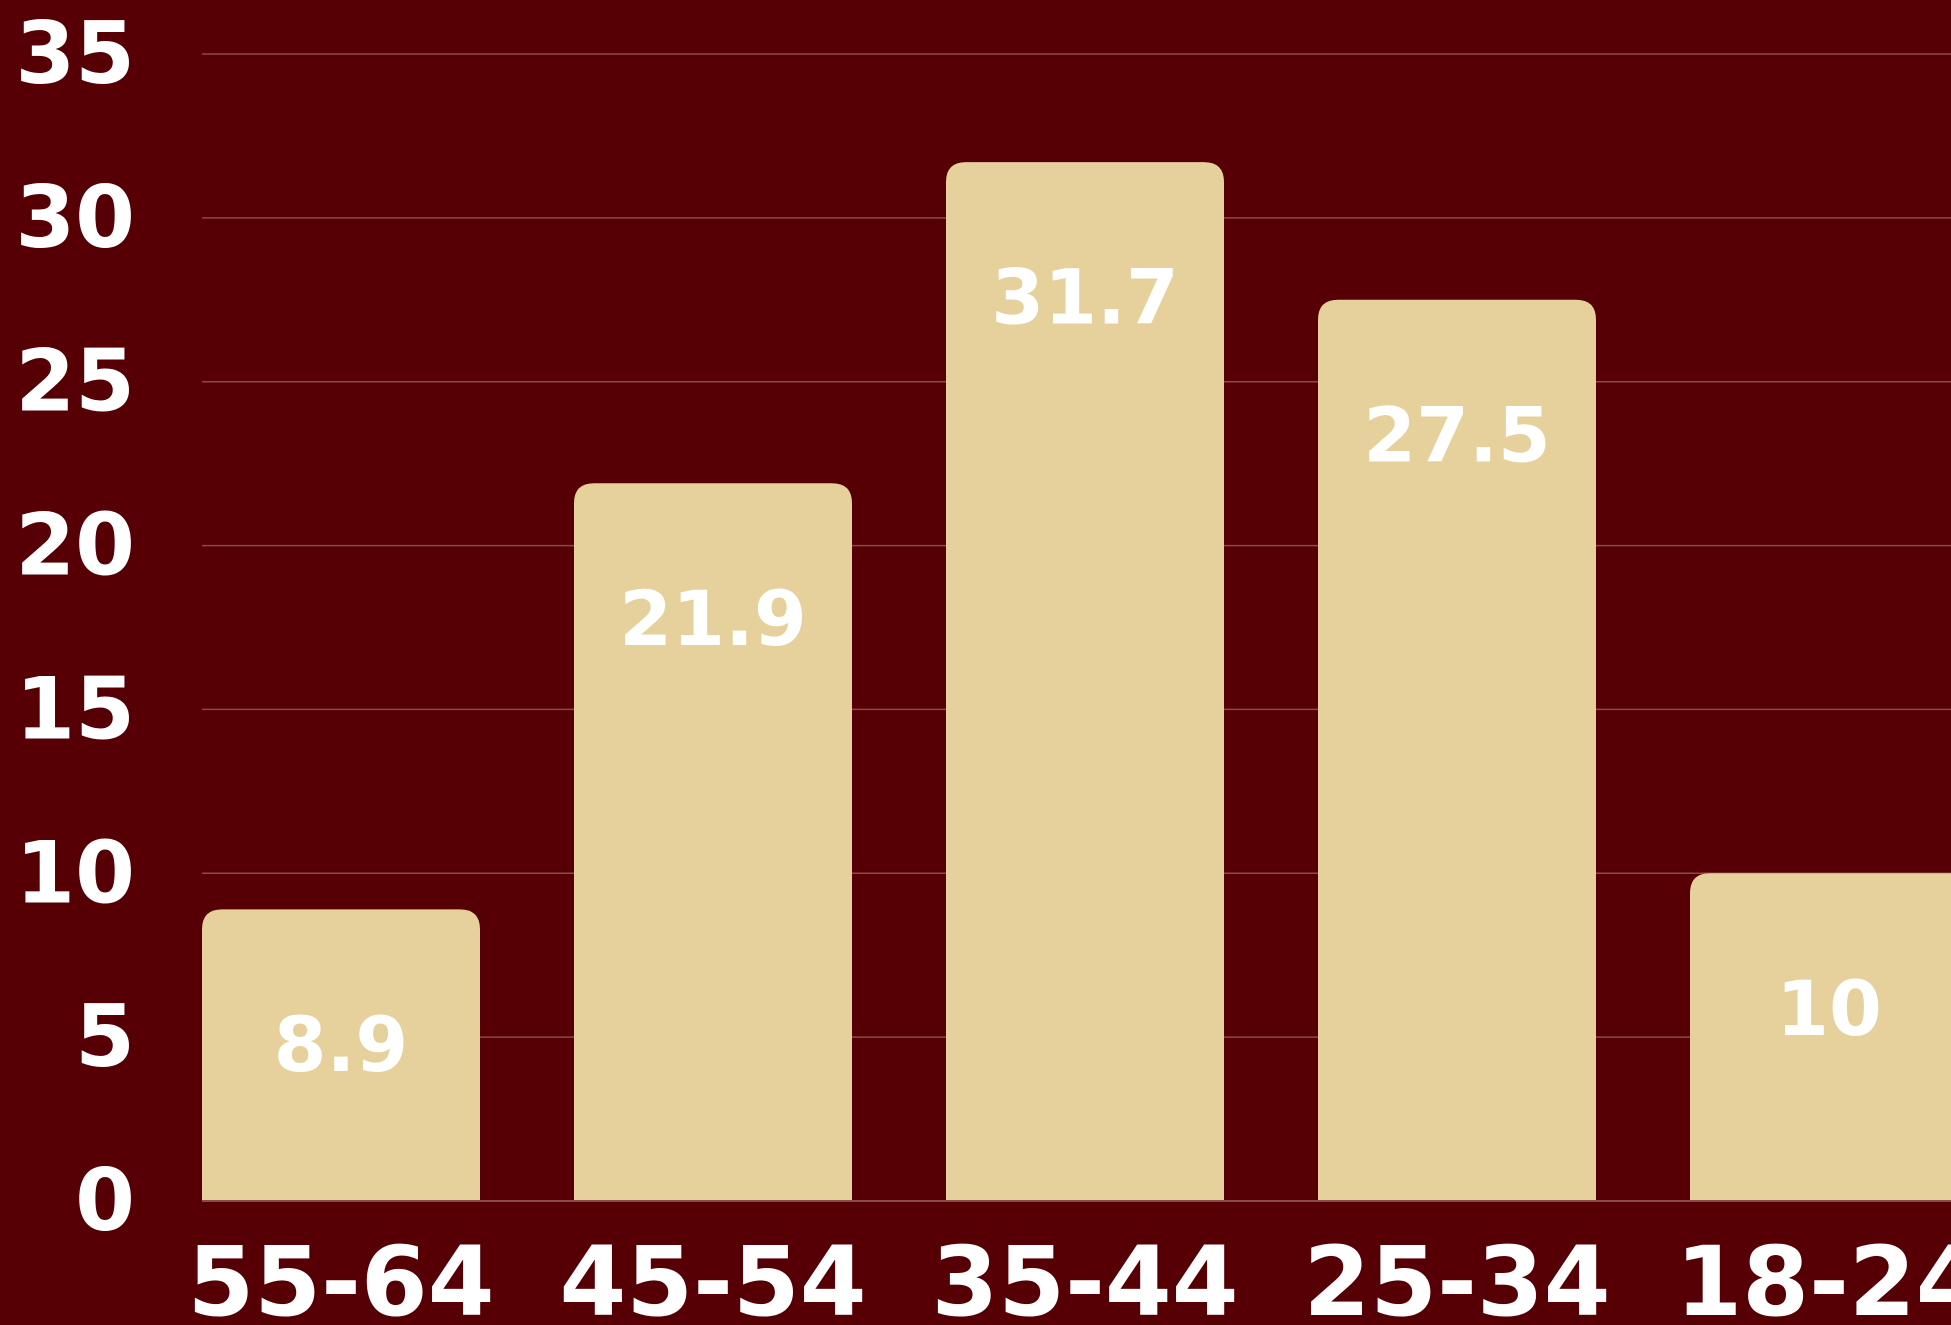 This screenshot has width=1951, height=1325. I want to click on bar-value-label: 21.9, so click(713, 618).